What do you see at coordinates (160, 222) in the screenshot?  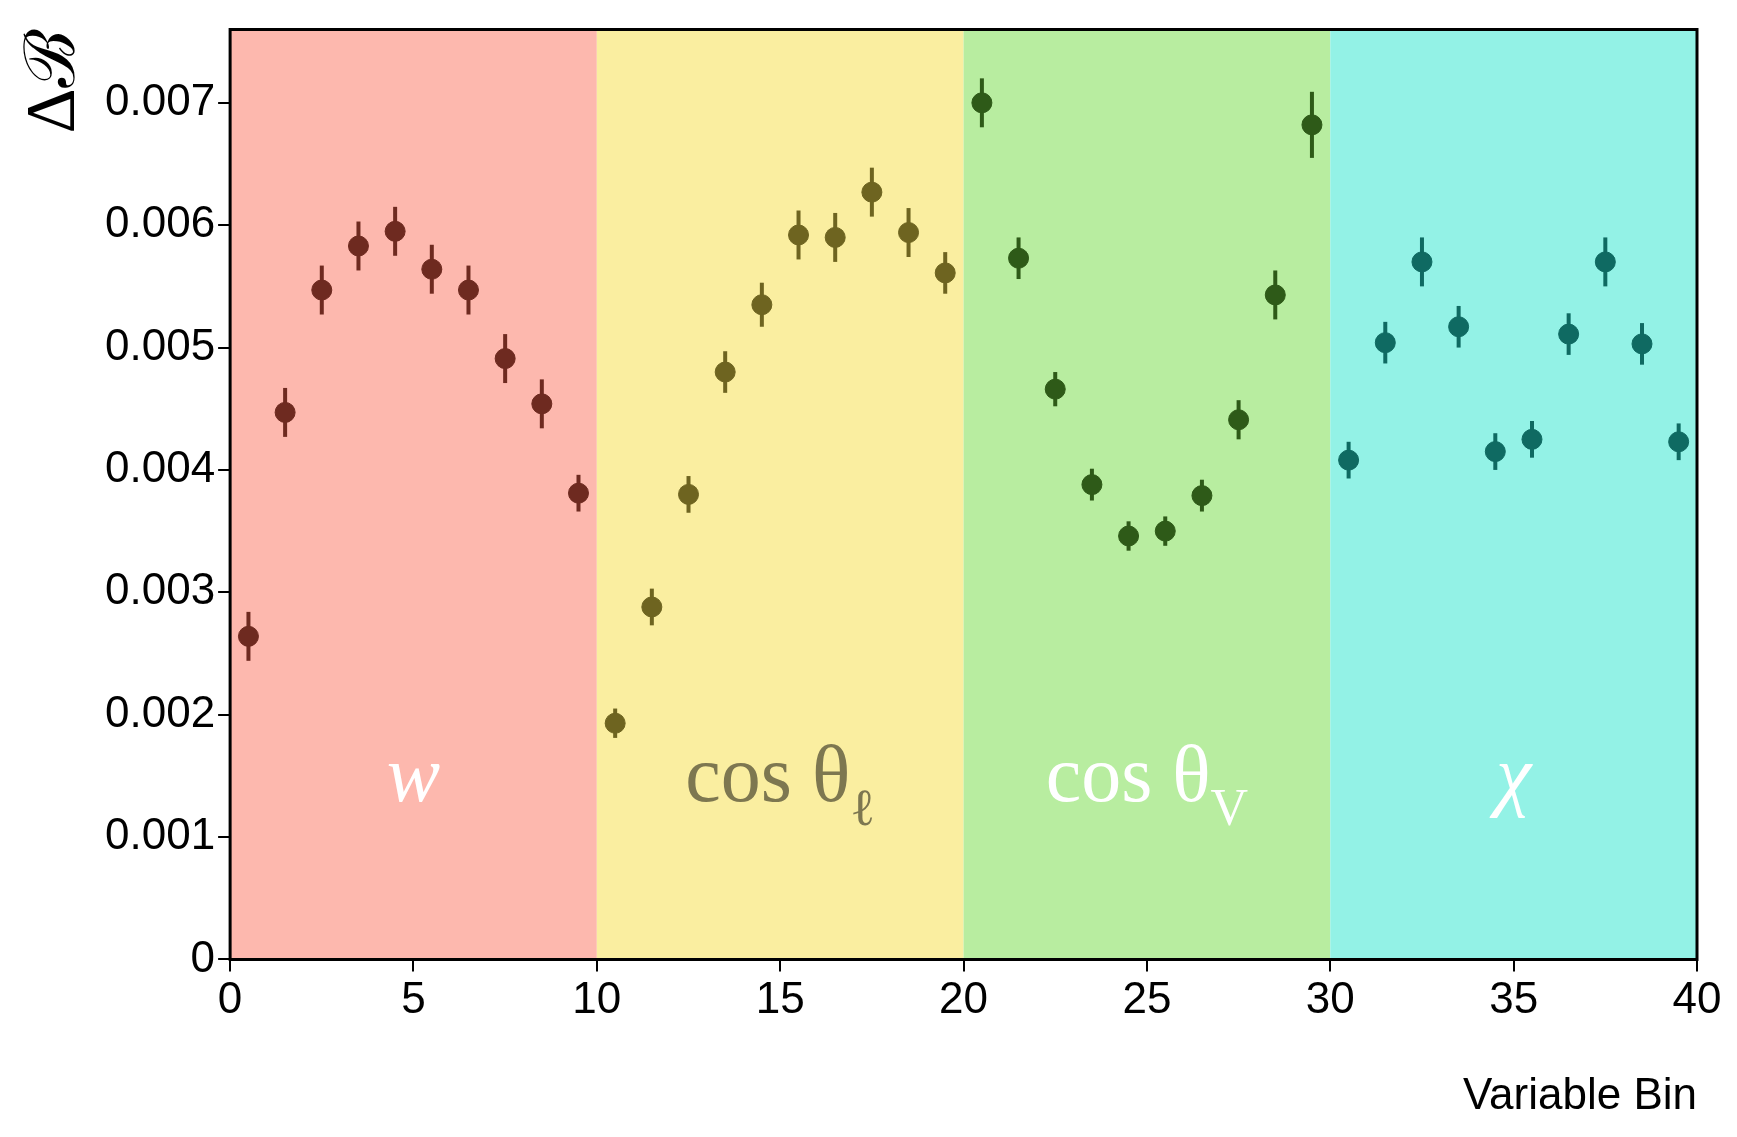 I see `y-tick-label: 0.006` at bounding box center [160, 222].